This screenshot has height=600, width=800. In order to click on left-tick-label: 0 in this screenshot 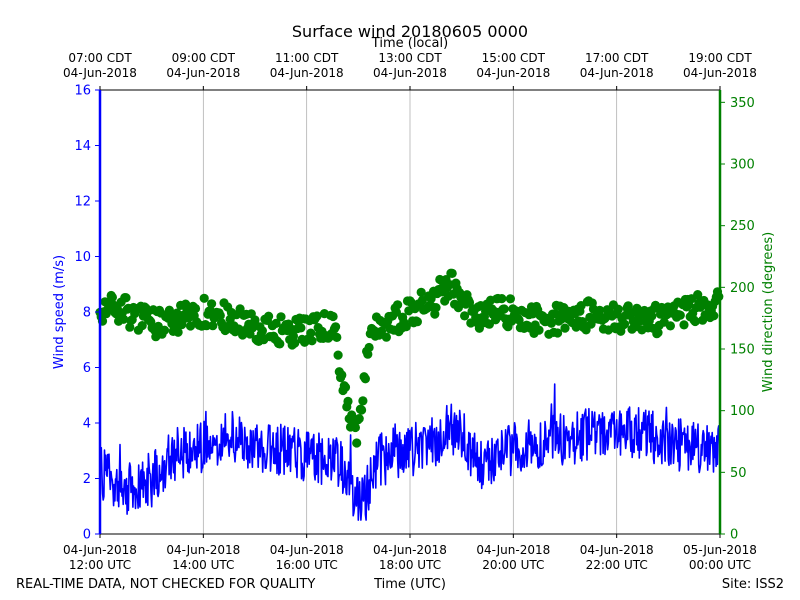, I will do `click(87, 535)`.